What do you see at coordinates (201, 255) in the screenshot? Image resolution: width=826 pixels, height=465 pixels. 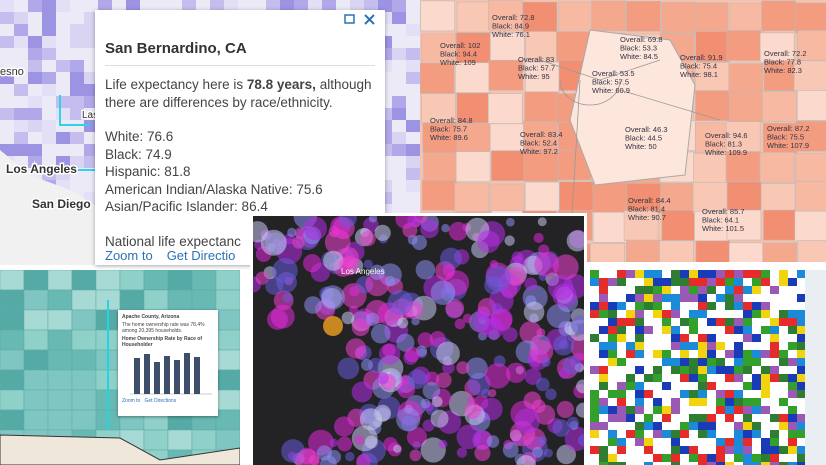 I see `directions-link: Get Directio` at bounding box center [201, 255].